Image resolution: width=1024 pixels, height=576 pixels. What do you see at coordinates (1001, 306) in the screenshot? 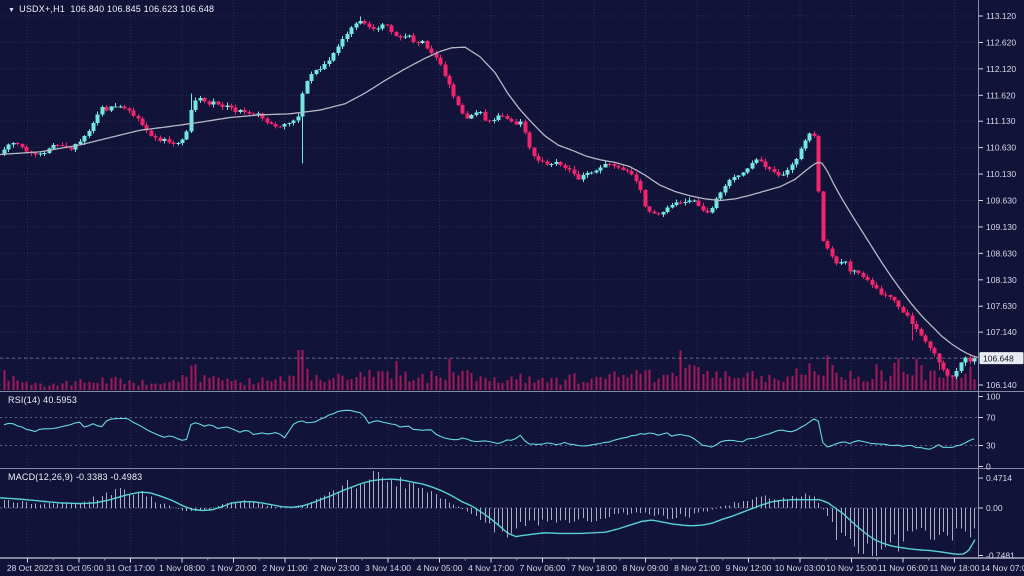
I see `price-axis-label: 107.630` at bounding box center [1001, 306].